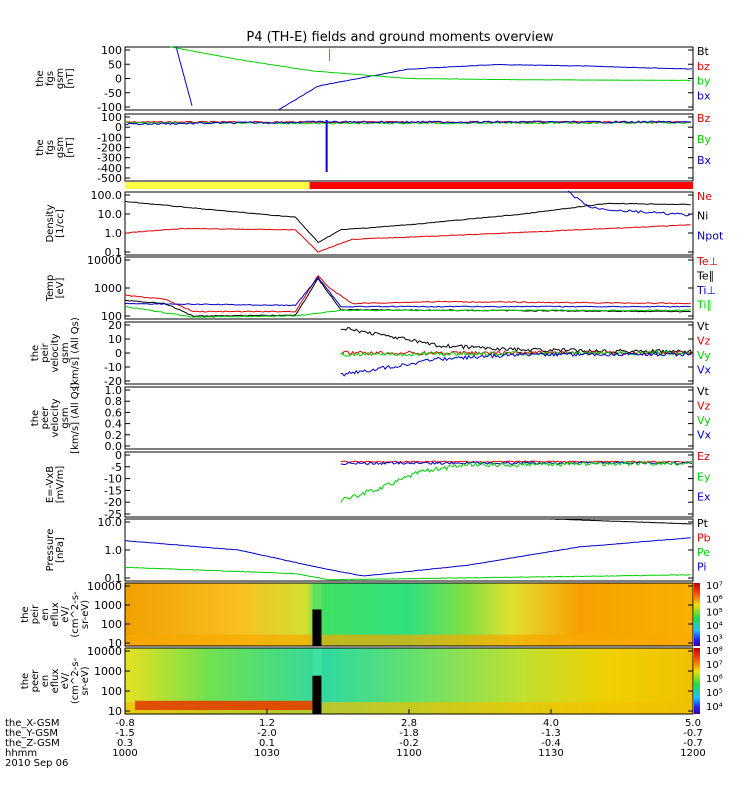 The width and height of the screenshot is (750, 800). I want to click on y-tick-label: 0.8, so click(114, 401).